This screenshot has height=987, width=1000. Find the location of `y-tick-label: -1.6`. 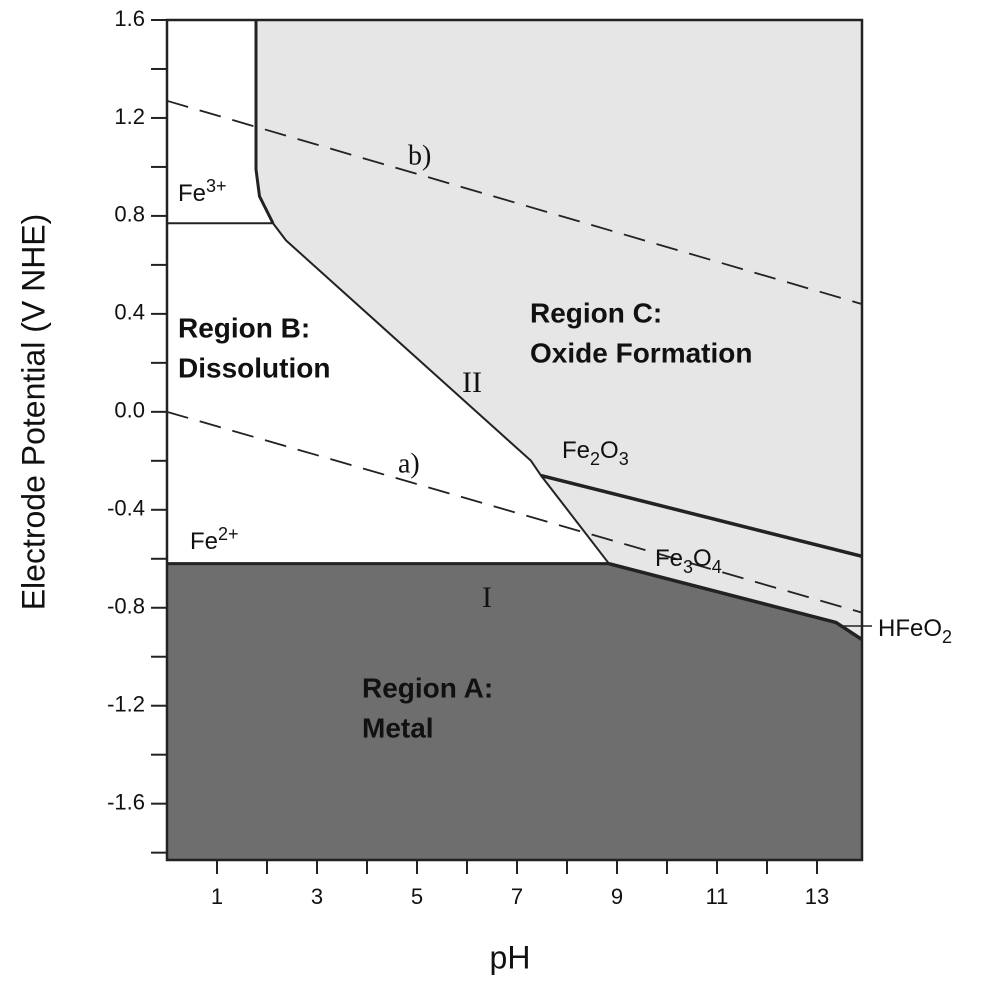

y-tick-label: -1.6 is located at coordinates (126, 801).